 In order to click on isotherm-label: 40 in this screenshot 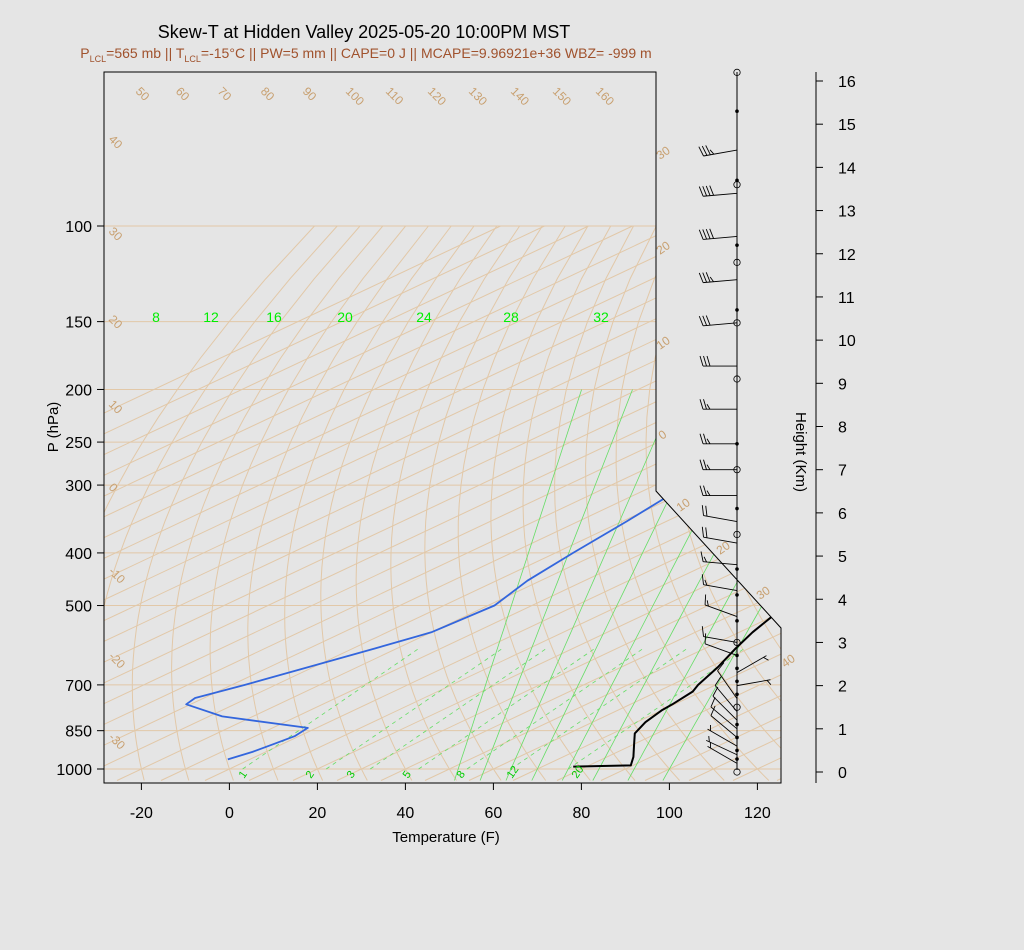, I will do `click(788, 660)`.